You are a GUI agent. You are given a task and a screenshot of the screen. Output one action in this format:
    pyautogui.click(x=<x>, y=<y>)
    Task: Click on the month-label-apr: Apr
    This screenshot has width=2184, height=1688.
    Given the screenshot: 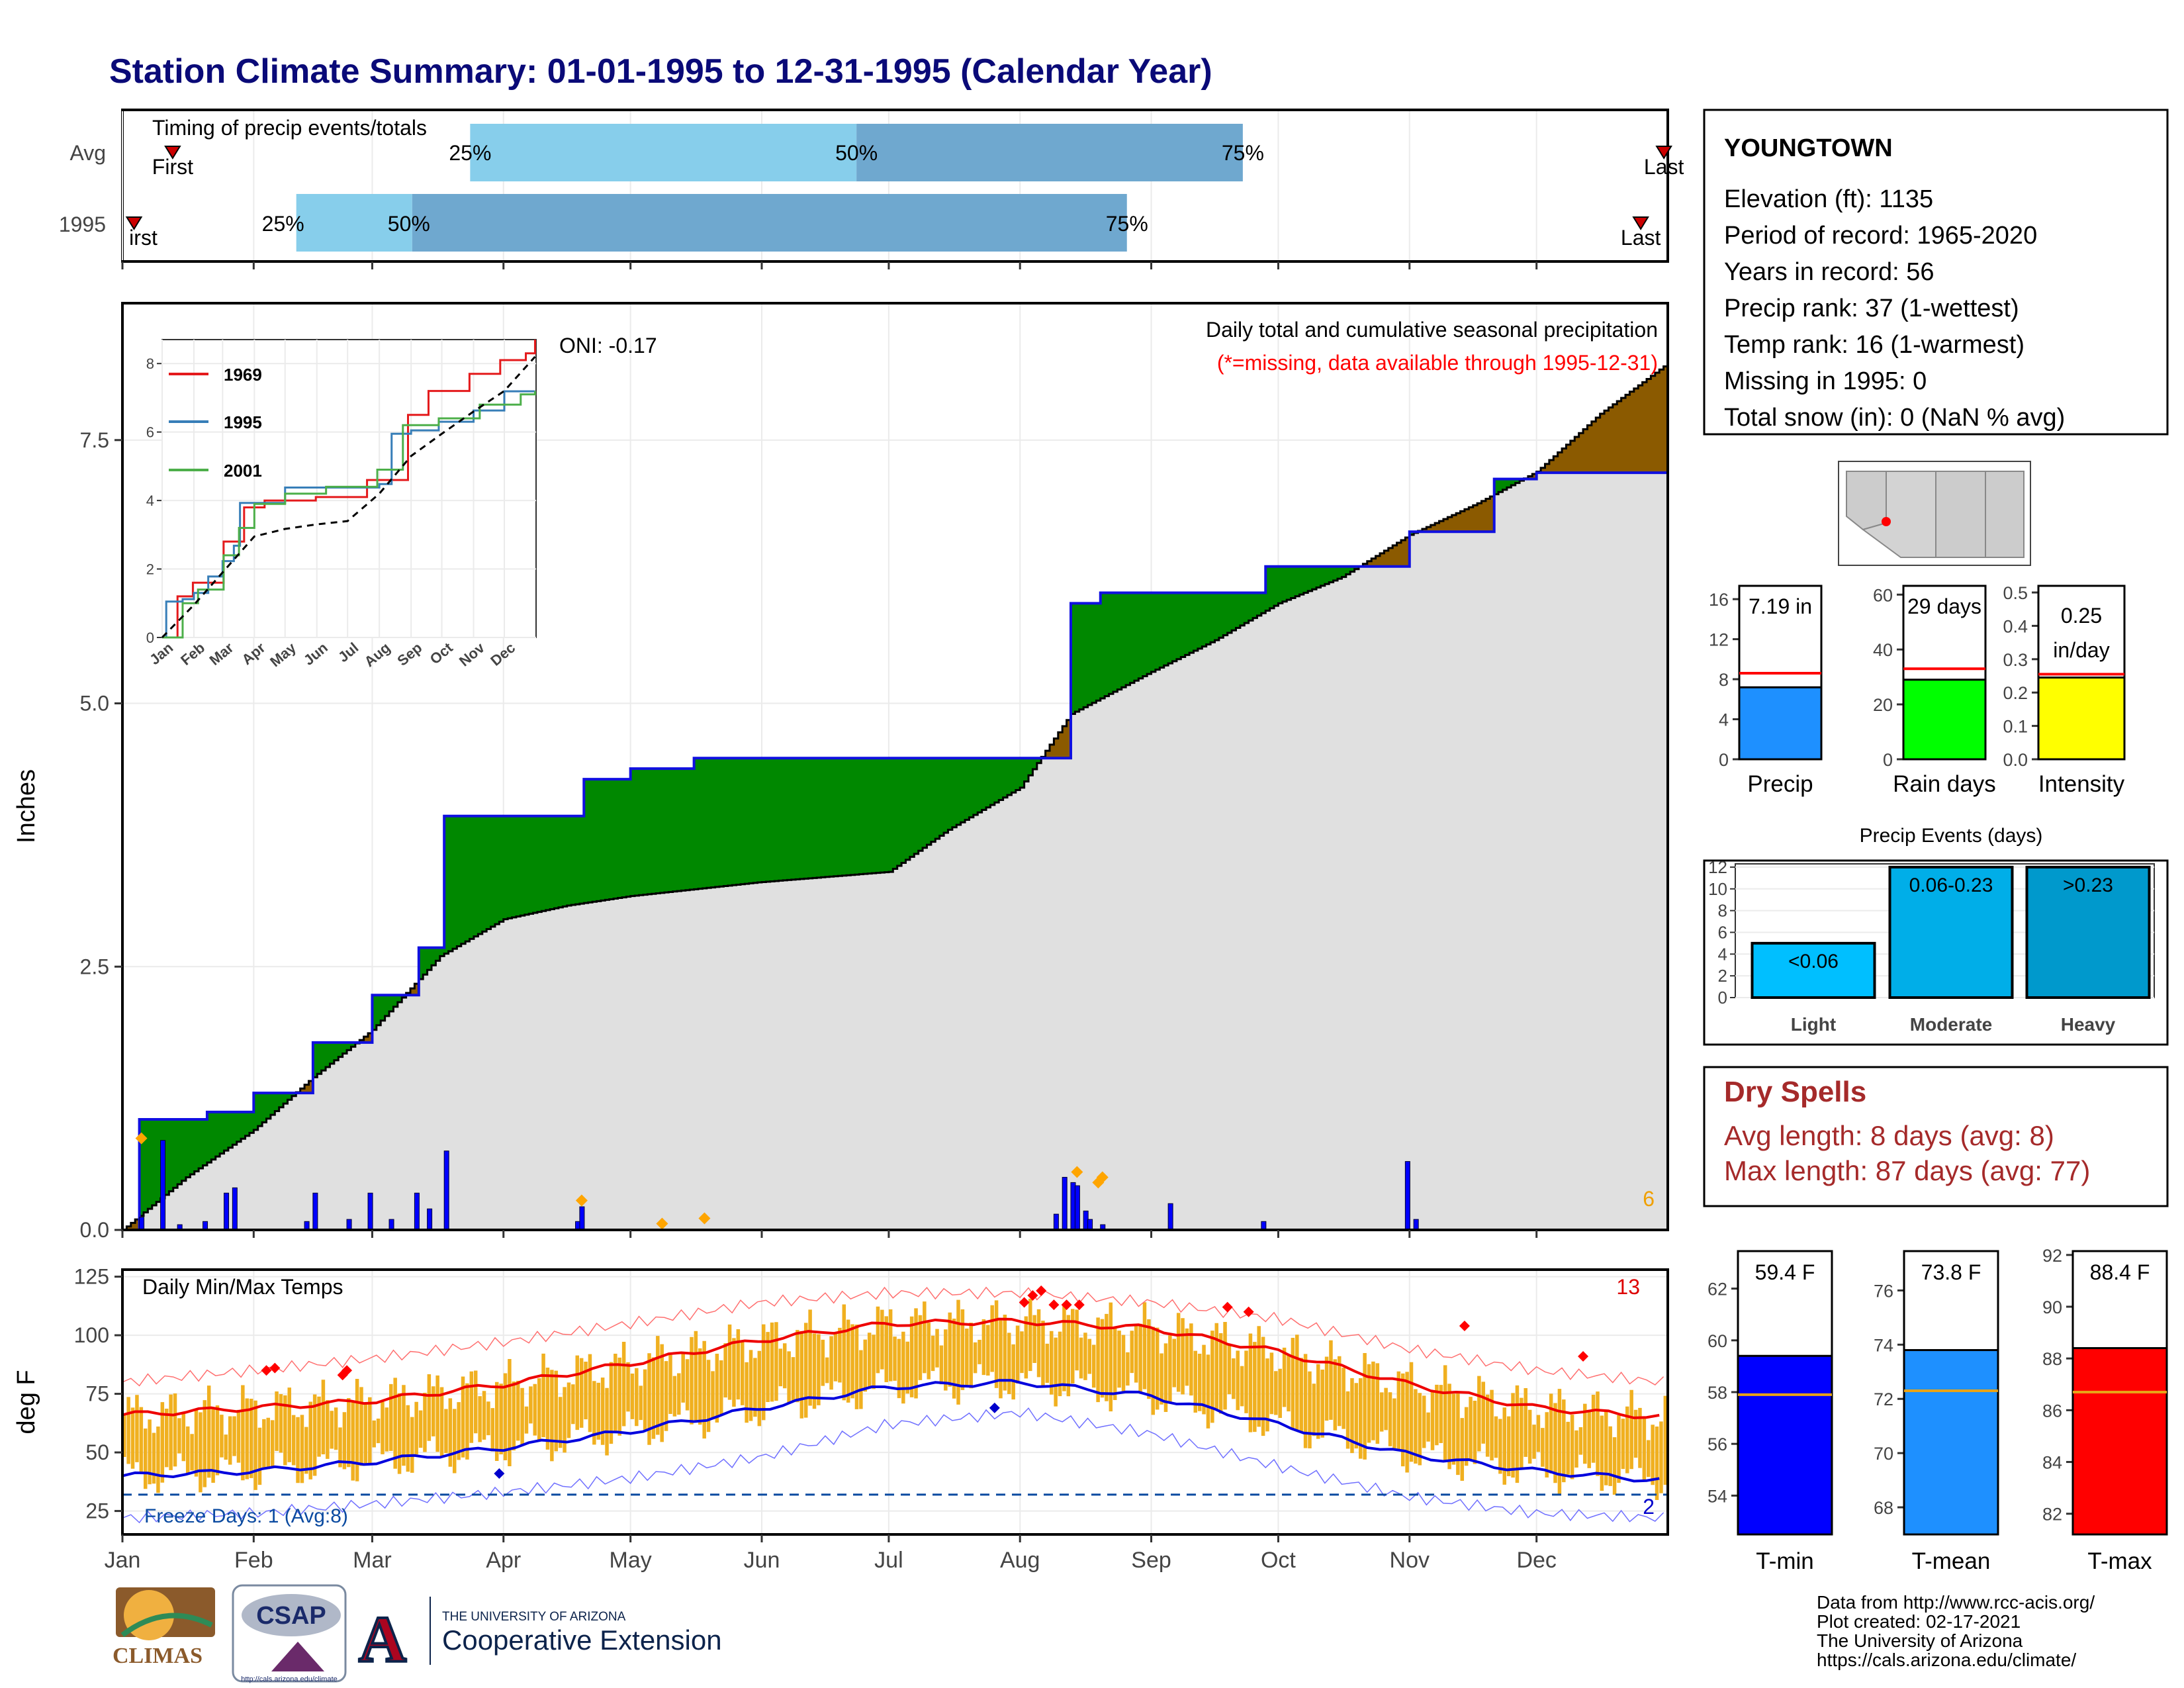 What is the action you would take?
    pyautogui.click(x=503, y=1560)
    